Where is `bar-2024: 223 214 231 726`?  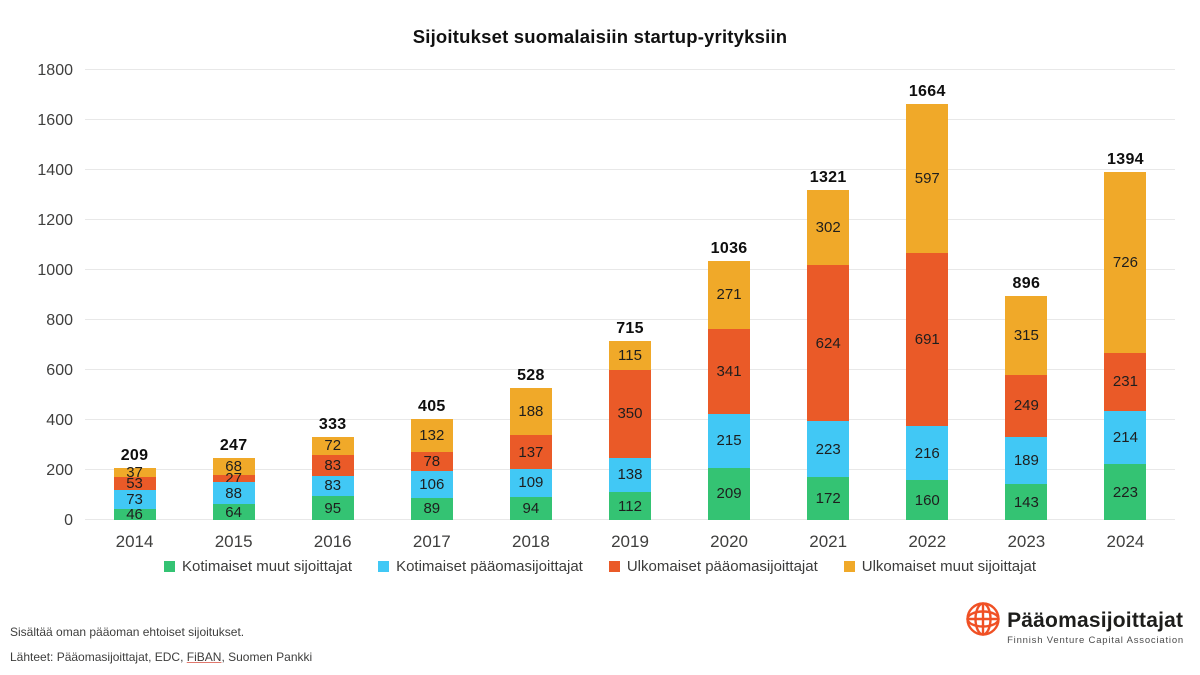 bar-2024: 223 214 231 726 is located at coordinates (1125, 345).